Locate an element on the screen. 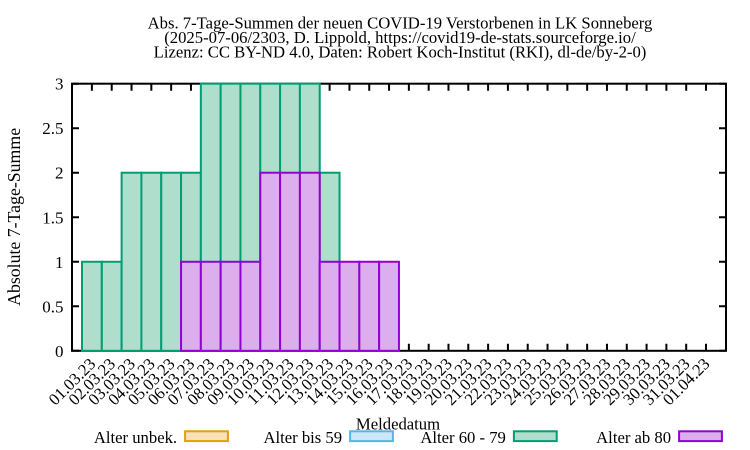 The image size is (750, 450). svg-text: Alter 60 - 79 is located at coordinates (463, 437).